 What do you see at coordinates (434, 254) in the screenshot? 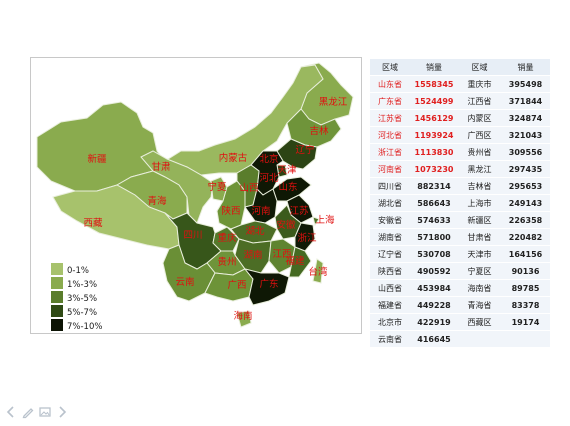
I see `sales-cell: 530708` at bounding box center [434, 254].